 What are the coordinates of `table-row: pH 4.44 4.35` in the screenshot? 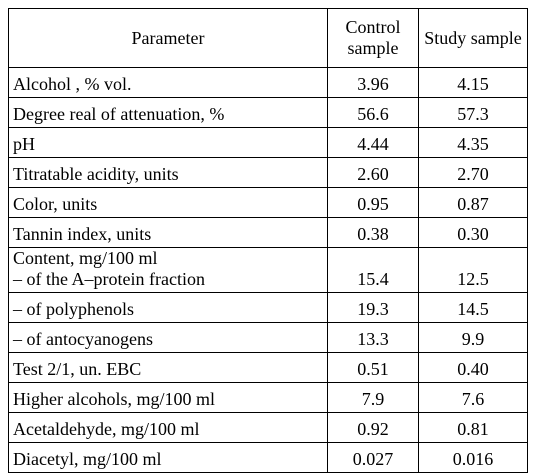 It's located at (268, 142).